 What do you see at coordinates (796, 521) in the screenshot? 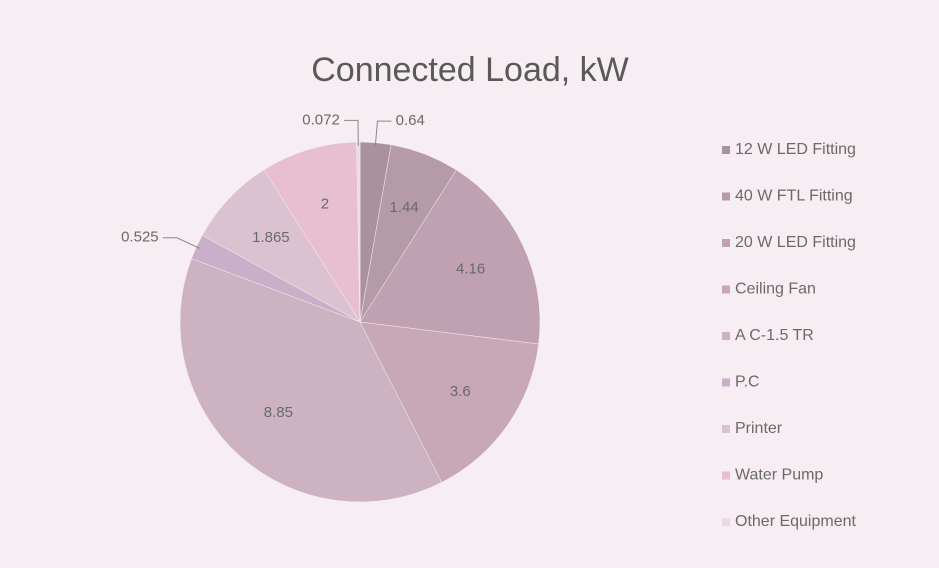
I see `legend-label: Other Equipment` at bounding box center [796, 521].